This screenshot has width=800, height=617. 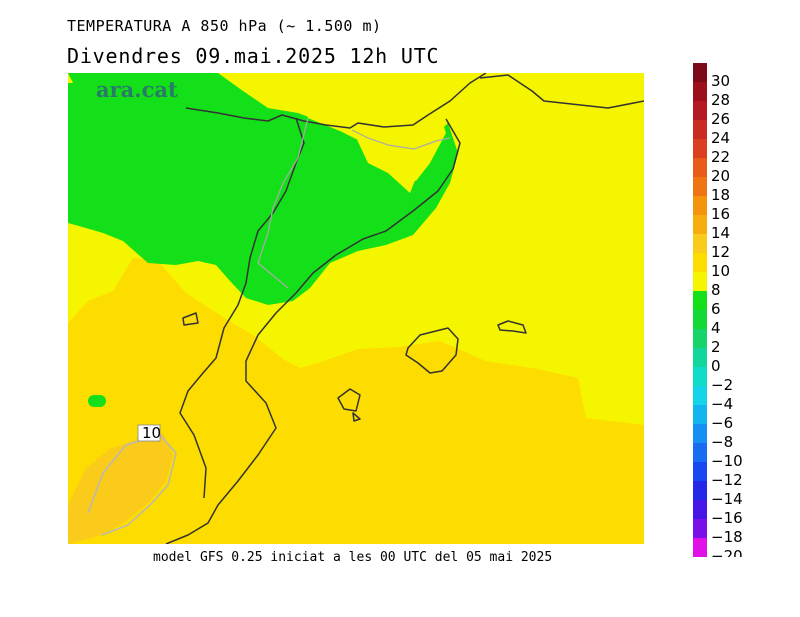 I want to click on map-title: TEMPERATURA A 850 hPa (~ 1.500 m), so click(x=224, y=26).